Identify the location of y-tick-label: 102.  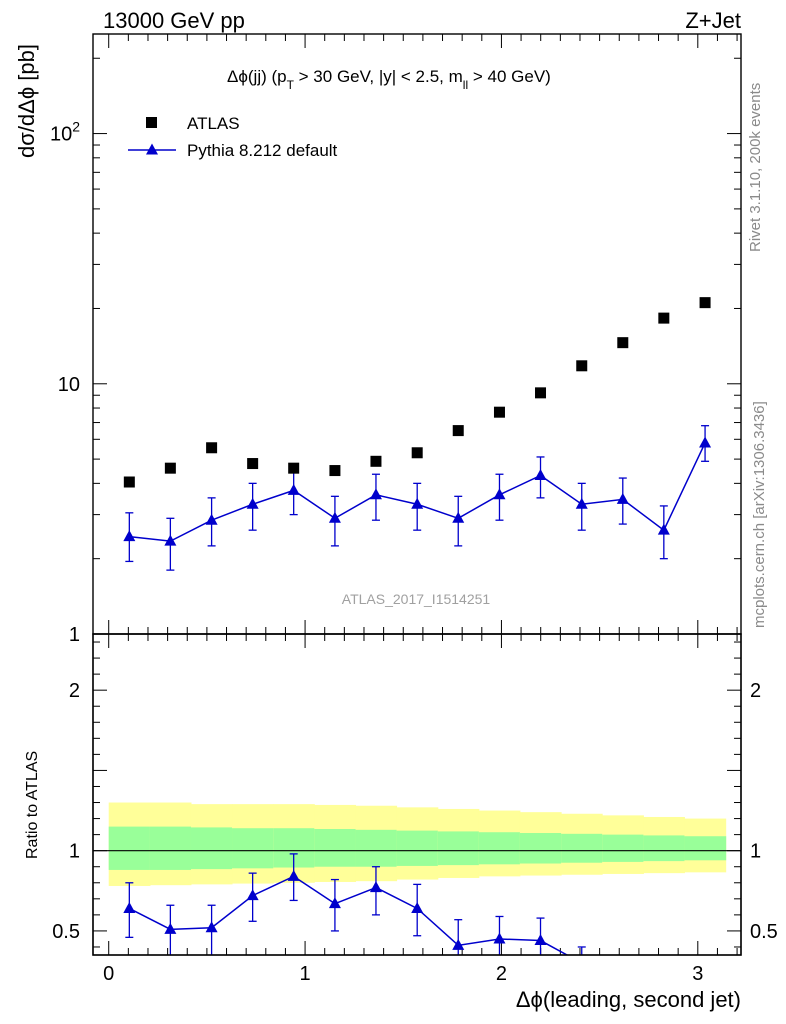
(65, 132).